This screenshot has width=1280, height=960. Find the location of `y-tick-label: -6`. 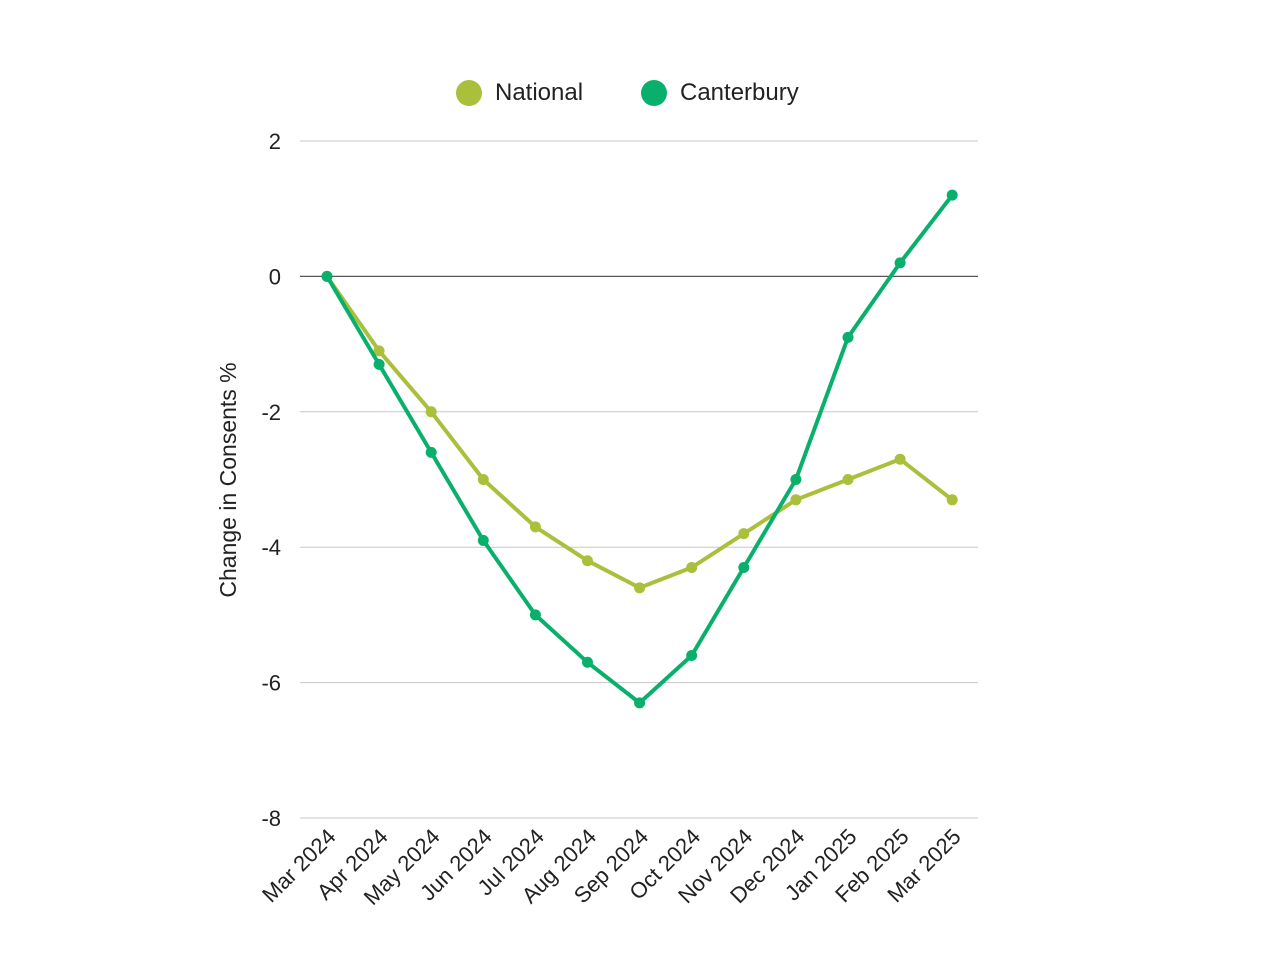

y-tick-label: -6 is located at coordinates (271, 683).